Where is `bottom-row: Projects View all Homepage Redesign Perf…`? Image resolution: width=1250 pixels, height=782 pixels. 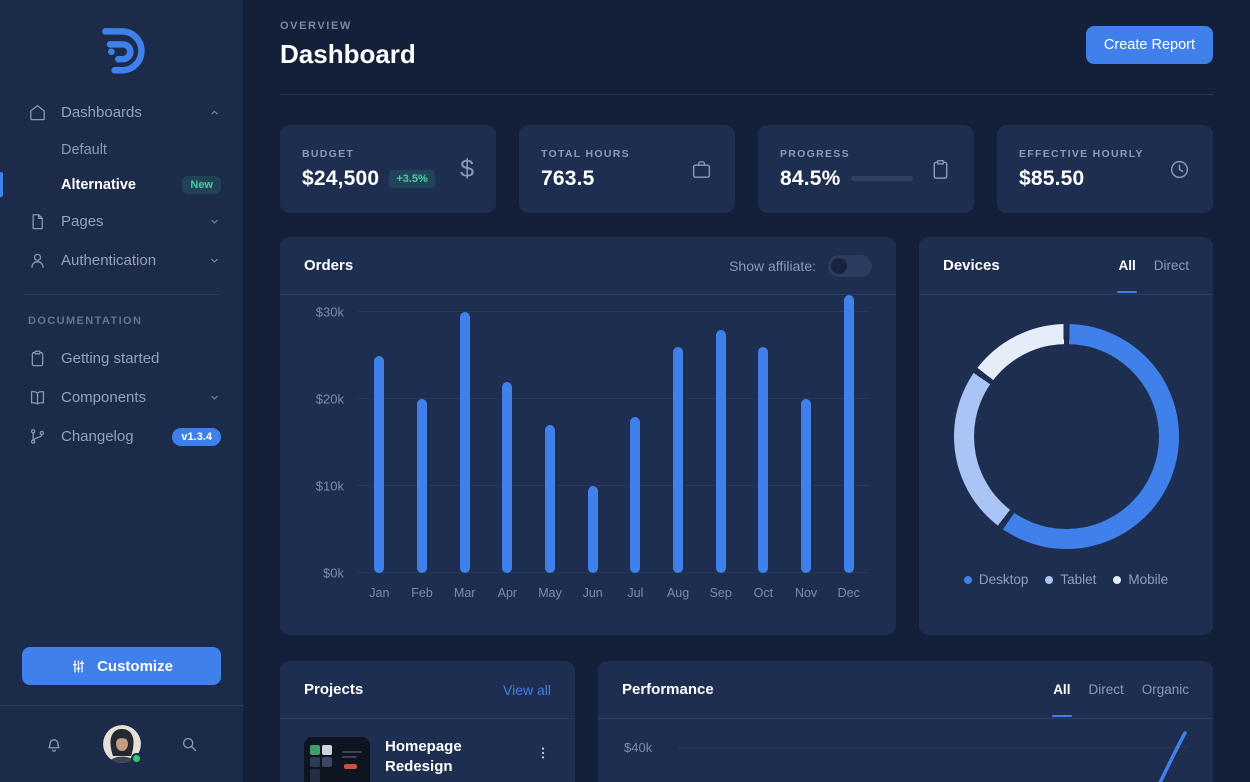 bottom-row: Projects View all Homepage Redesign Perf… is located at coordinates (746, 721).